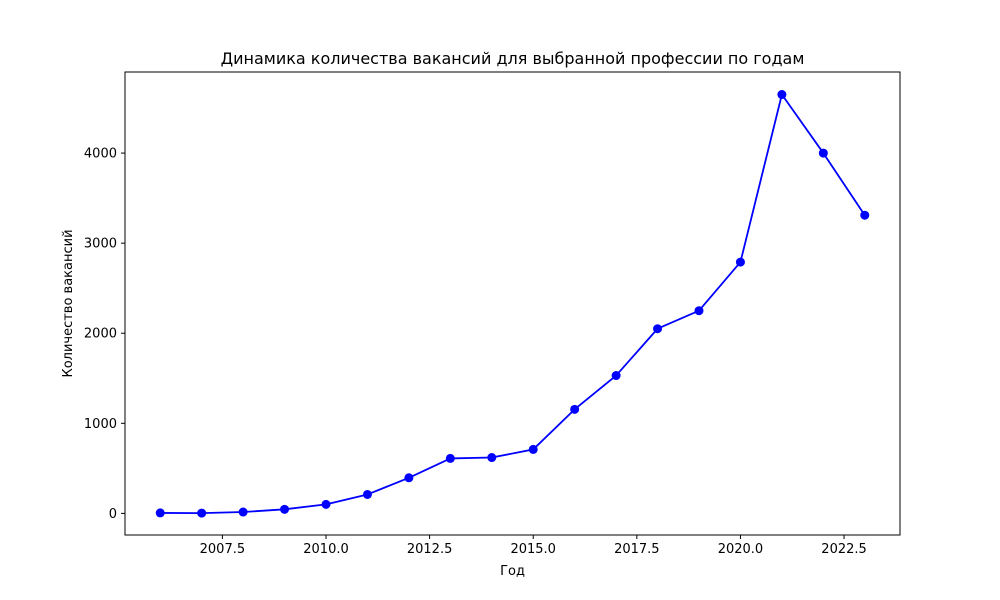  Describe the element at coordinates (430, 549) in the screenshot. I see `x-tick-label: 2012.5` at that location.